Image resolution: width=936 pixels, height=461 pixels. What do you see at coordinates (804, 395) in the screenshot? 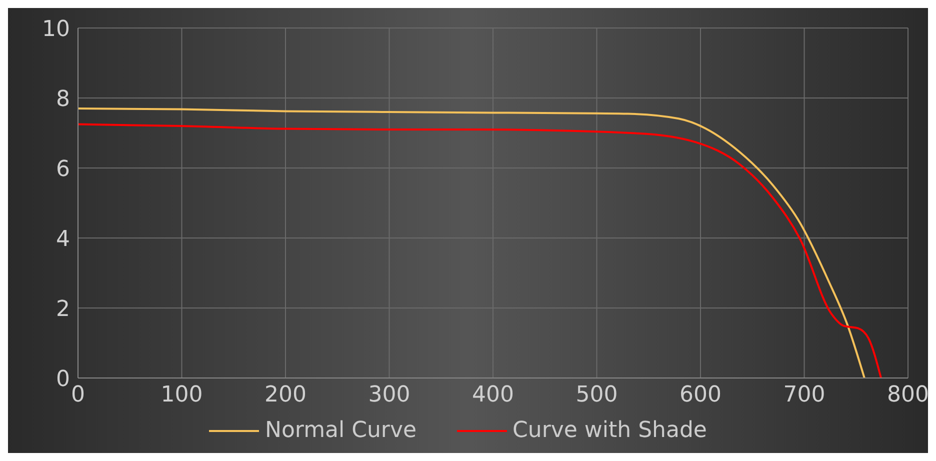
I see `x-tick-label: 700` at bounding box center [804, 395].